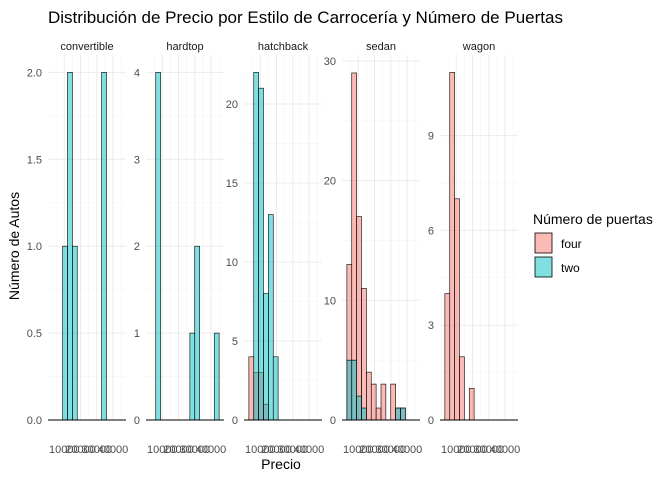  Describe the element at coordinates (478, 47) in the screenshot. I see `facet-label: wagon` at that location.